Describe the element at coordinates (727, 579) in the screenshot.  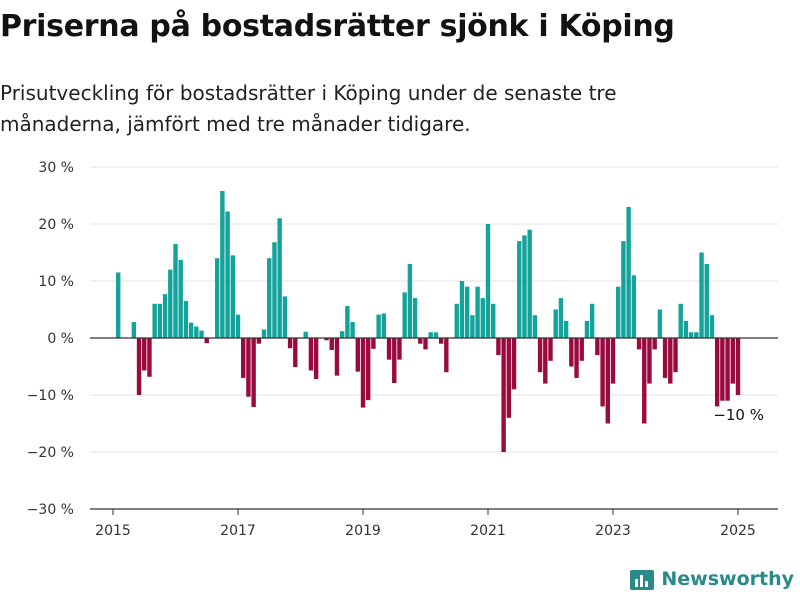
I see `brand-name: Newsworthy` at that location.